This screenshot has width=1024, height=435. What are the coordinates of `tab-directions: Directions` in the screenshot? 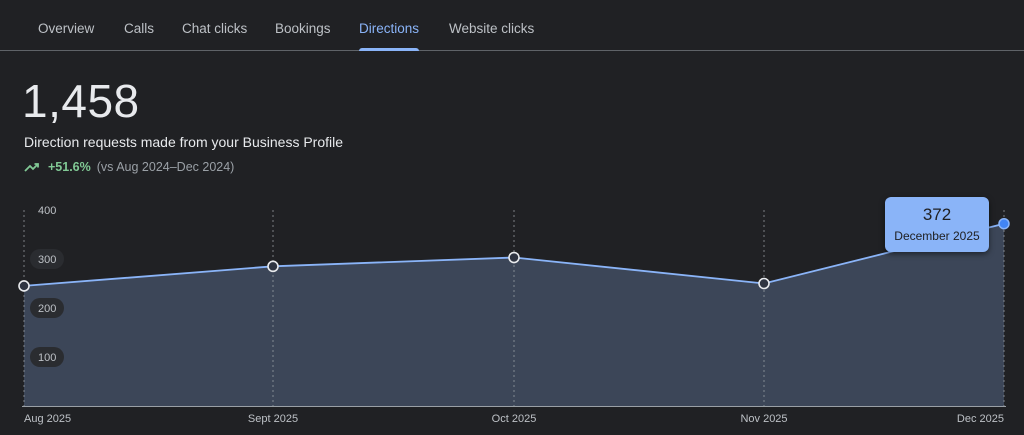 It's located at (389, 25).